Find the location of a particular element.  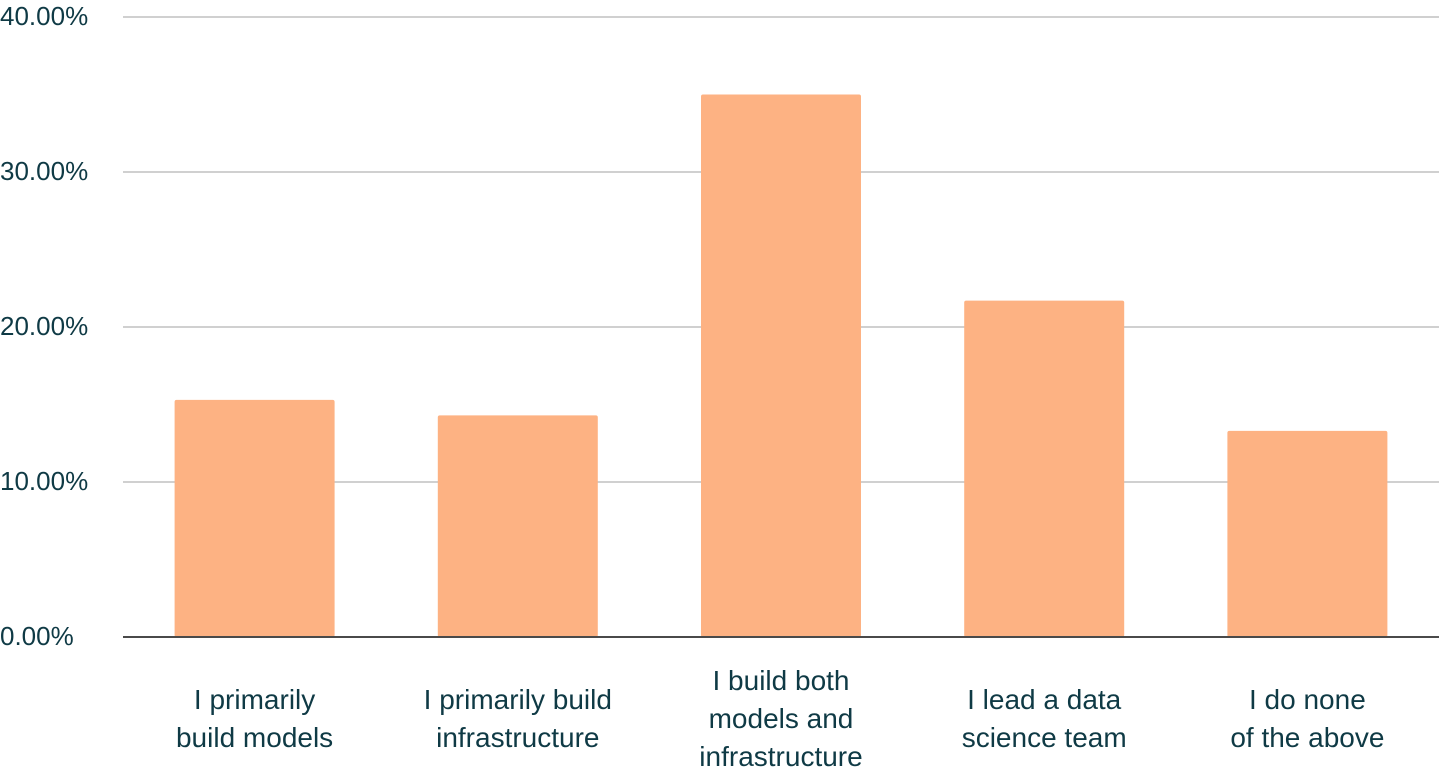

y-tick-label: 40.00% is located at coordinates (44, 16).